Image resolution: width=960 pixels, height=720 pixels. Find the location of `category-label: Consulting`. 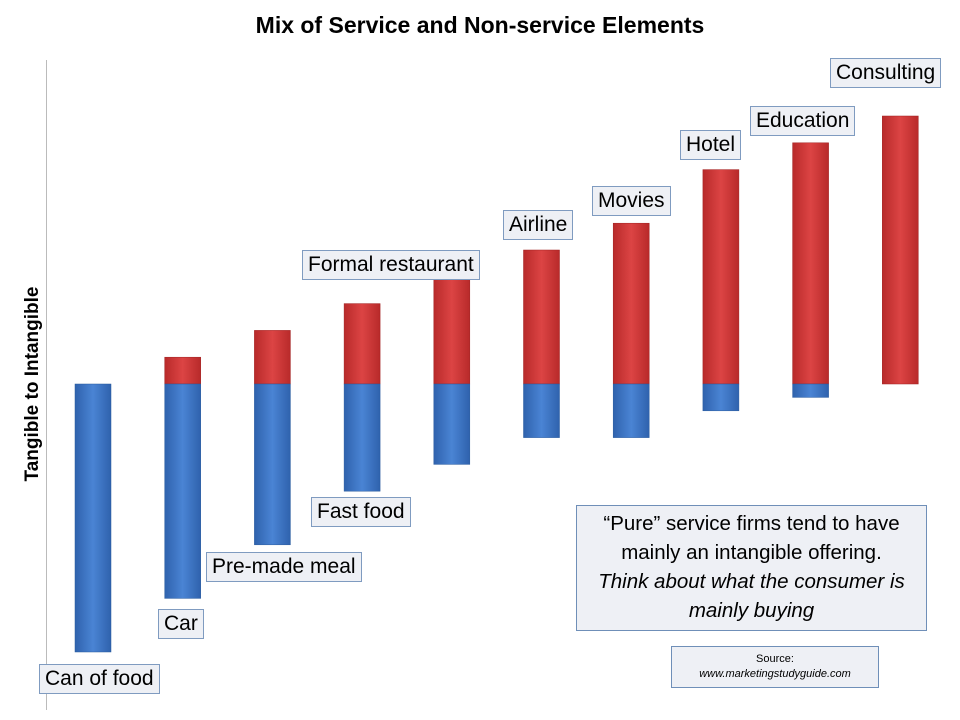

category-label: Consulting is located at coordinates (886, 73).